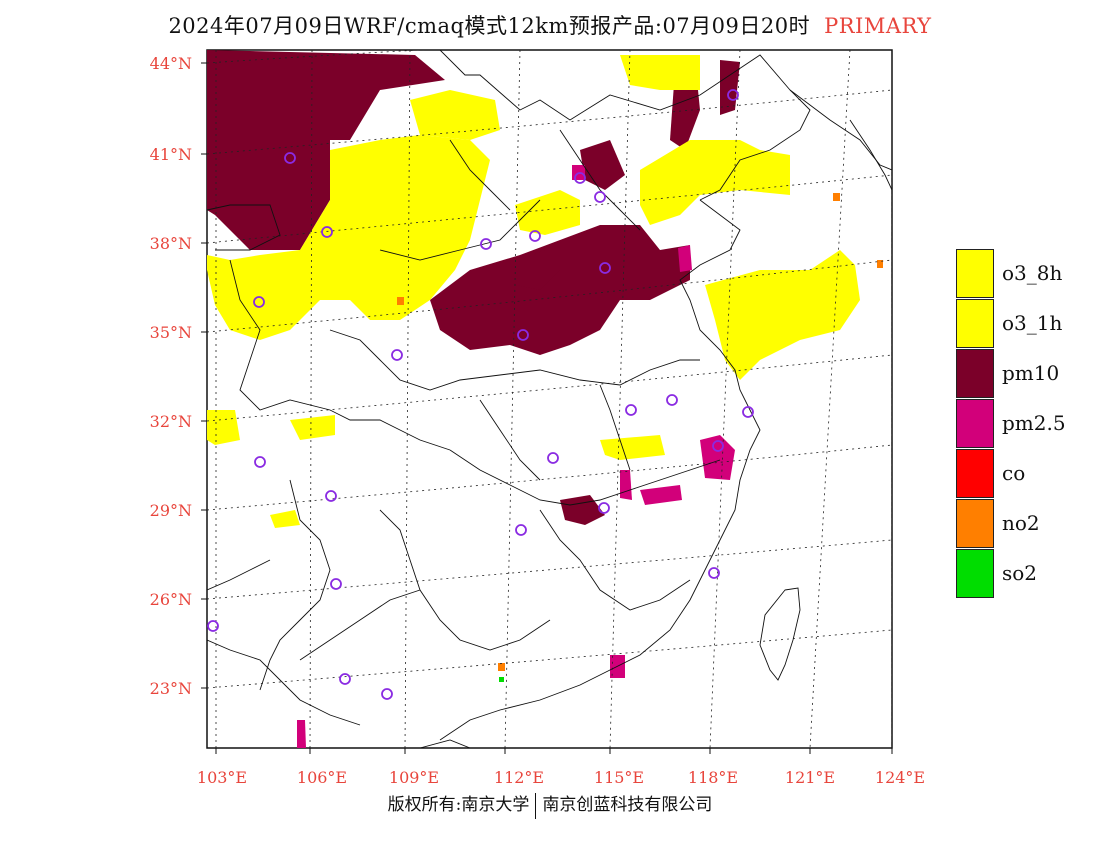 This screenshot has width=1100, height=850. What do you see at coordinates (170, 599) in the screenshot?
I see `lat-label-26: 26°N` at bounding box center [170, 599].